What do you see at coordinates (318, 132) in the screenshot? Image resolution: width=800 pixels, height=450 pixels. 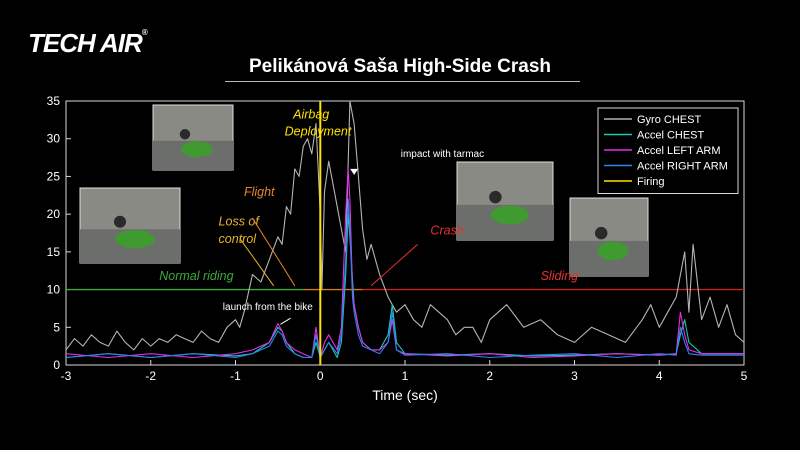 I see `annotation-airbag2: Deployment` at bounding box center [318, 132].